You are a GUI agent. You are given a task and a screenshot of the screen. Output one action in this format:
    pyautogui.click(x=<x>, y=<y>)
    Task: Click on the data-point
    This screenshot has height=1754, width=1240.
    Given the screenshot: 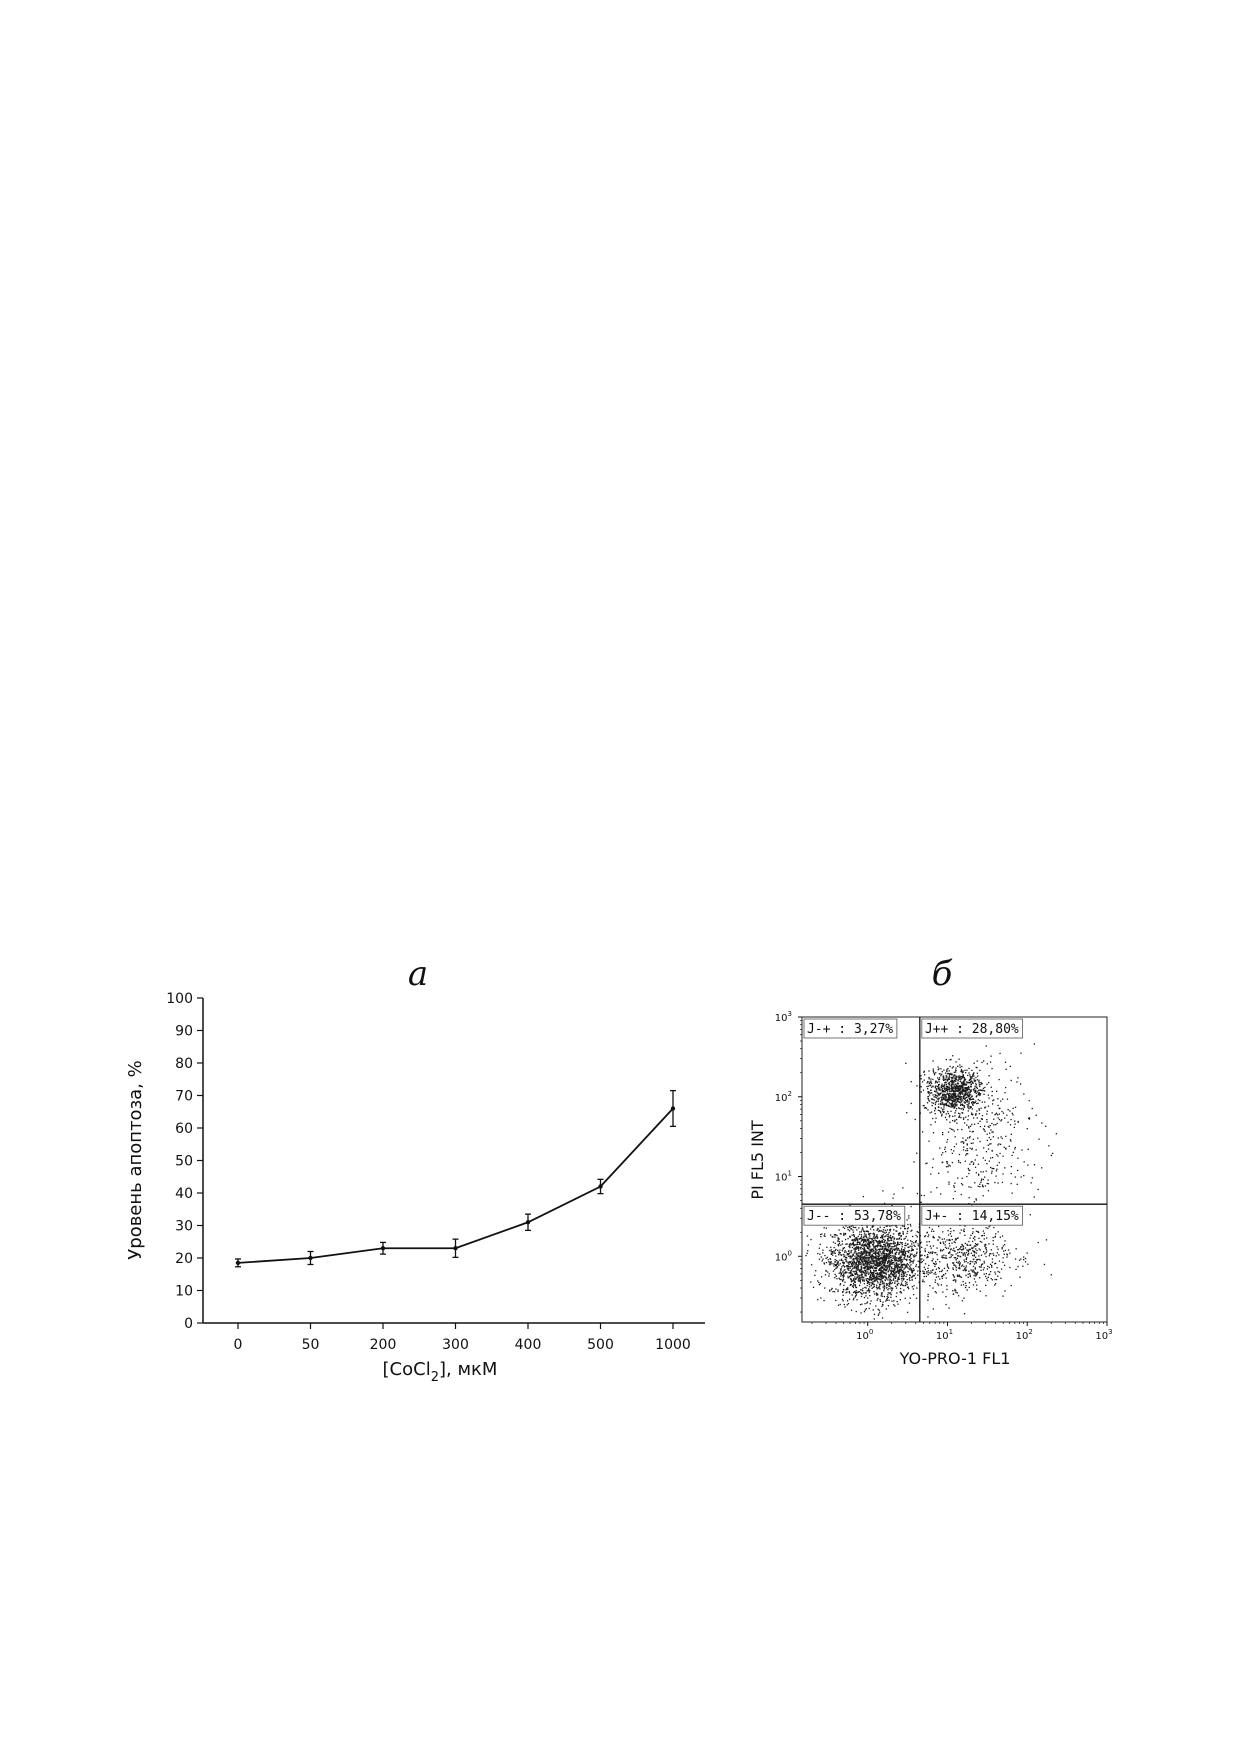 What is the action you would take?
    pyautogui.click(x=383, y=1248)
    